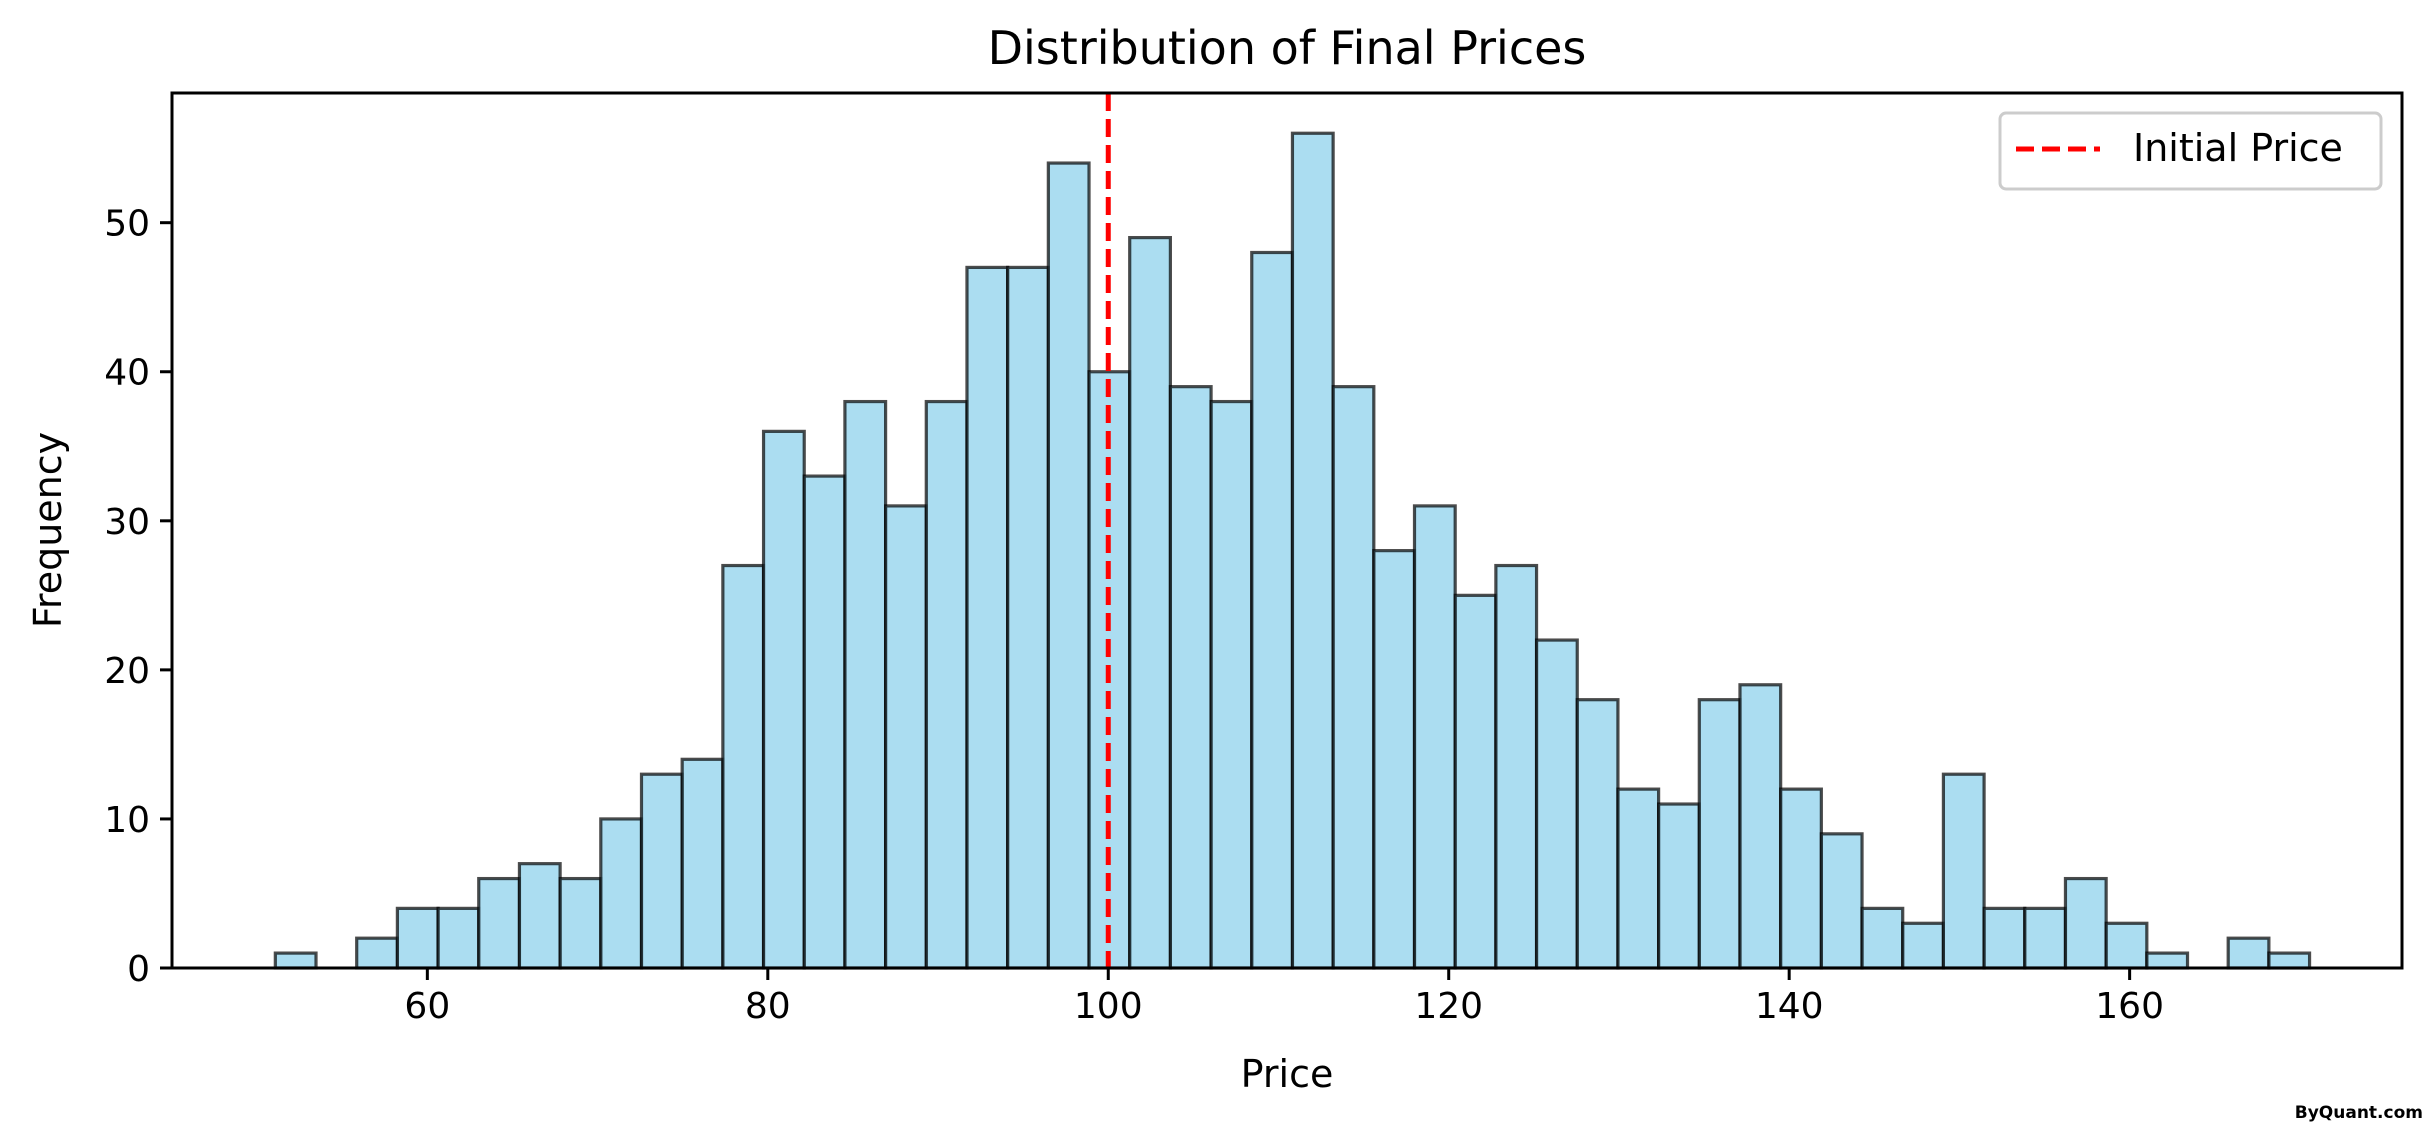 This screenshot has width=2431, height=1128. I want to click on legend-label: Initial Price, so click(2238, 148).